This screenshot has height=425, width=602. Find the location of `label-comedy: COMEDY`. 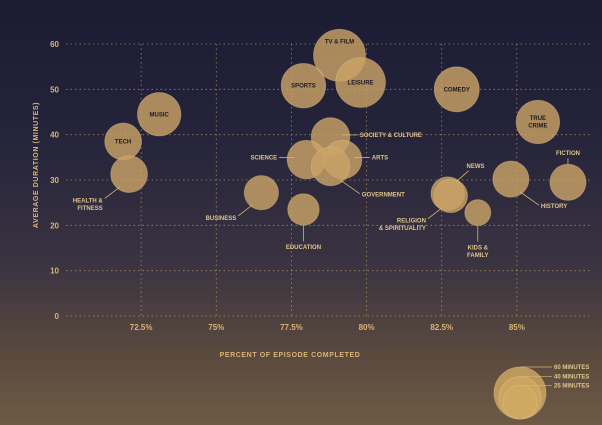

label-comedy: COMEDY is located at coordinates (457, 90).